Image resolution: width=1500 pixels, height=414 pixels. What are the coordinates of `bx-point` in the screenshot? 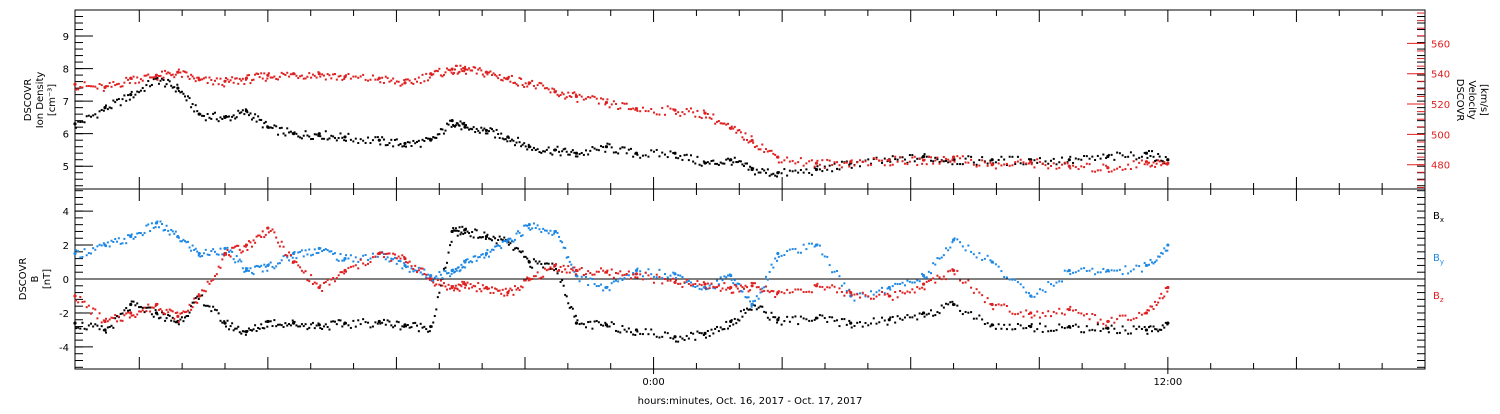 It's located at (225, 323).